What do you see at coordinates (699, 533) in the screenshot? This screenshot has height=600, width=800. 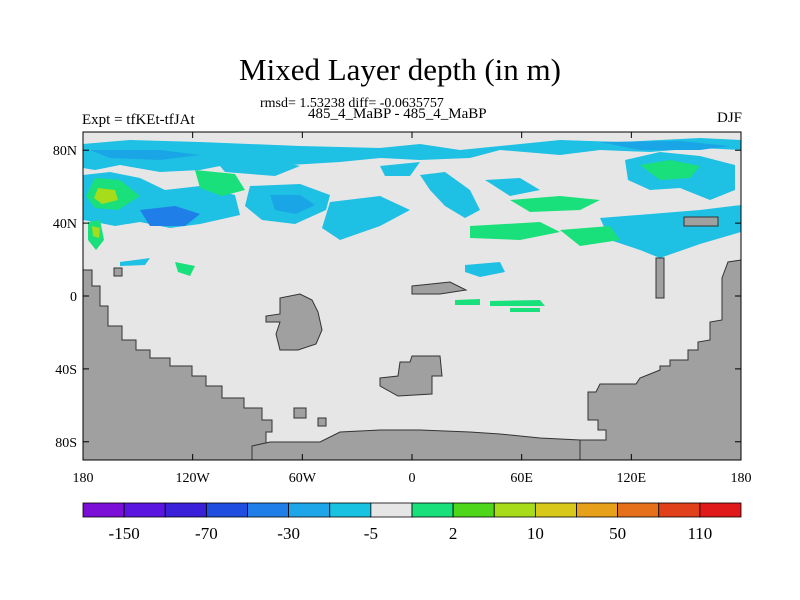 I see `colorbar-label: 110` at bounding box center [699, 533].